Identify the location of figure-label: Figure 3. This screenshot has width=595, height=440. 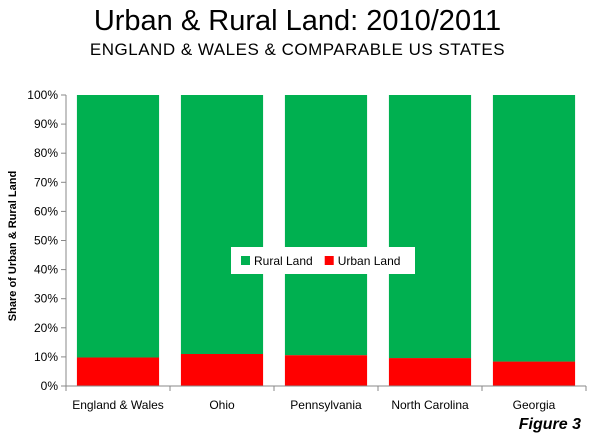
(549, 424).